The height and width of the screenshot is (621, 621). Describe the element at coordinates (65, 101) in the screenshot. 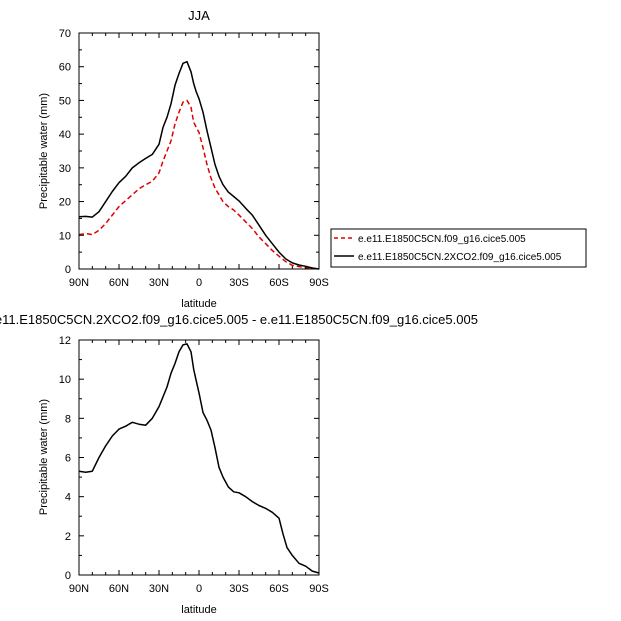

I see `y-tick-label: 50` at that location.